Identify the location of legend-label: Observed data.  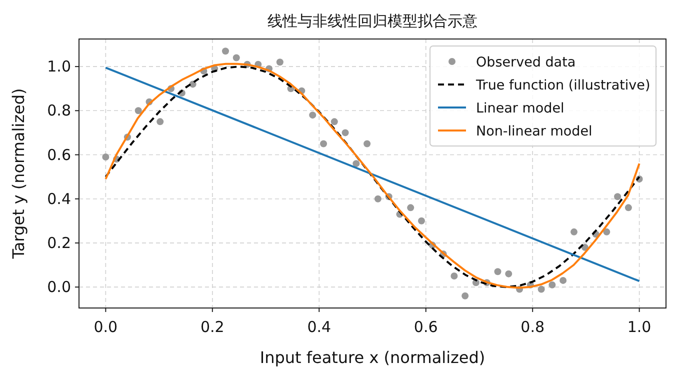
(526, 62).